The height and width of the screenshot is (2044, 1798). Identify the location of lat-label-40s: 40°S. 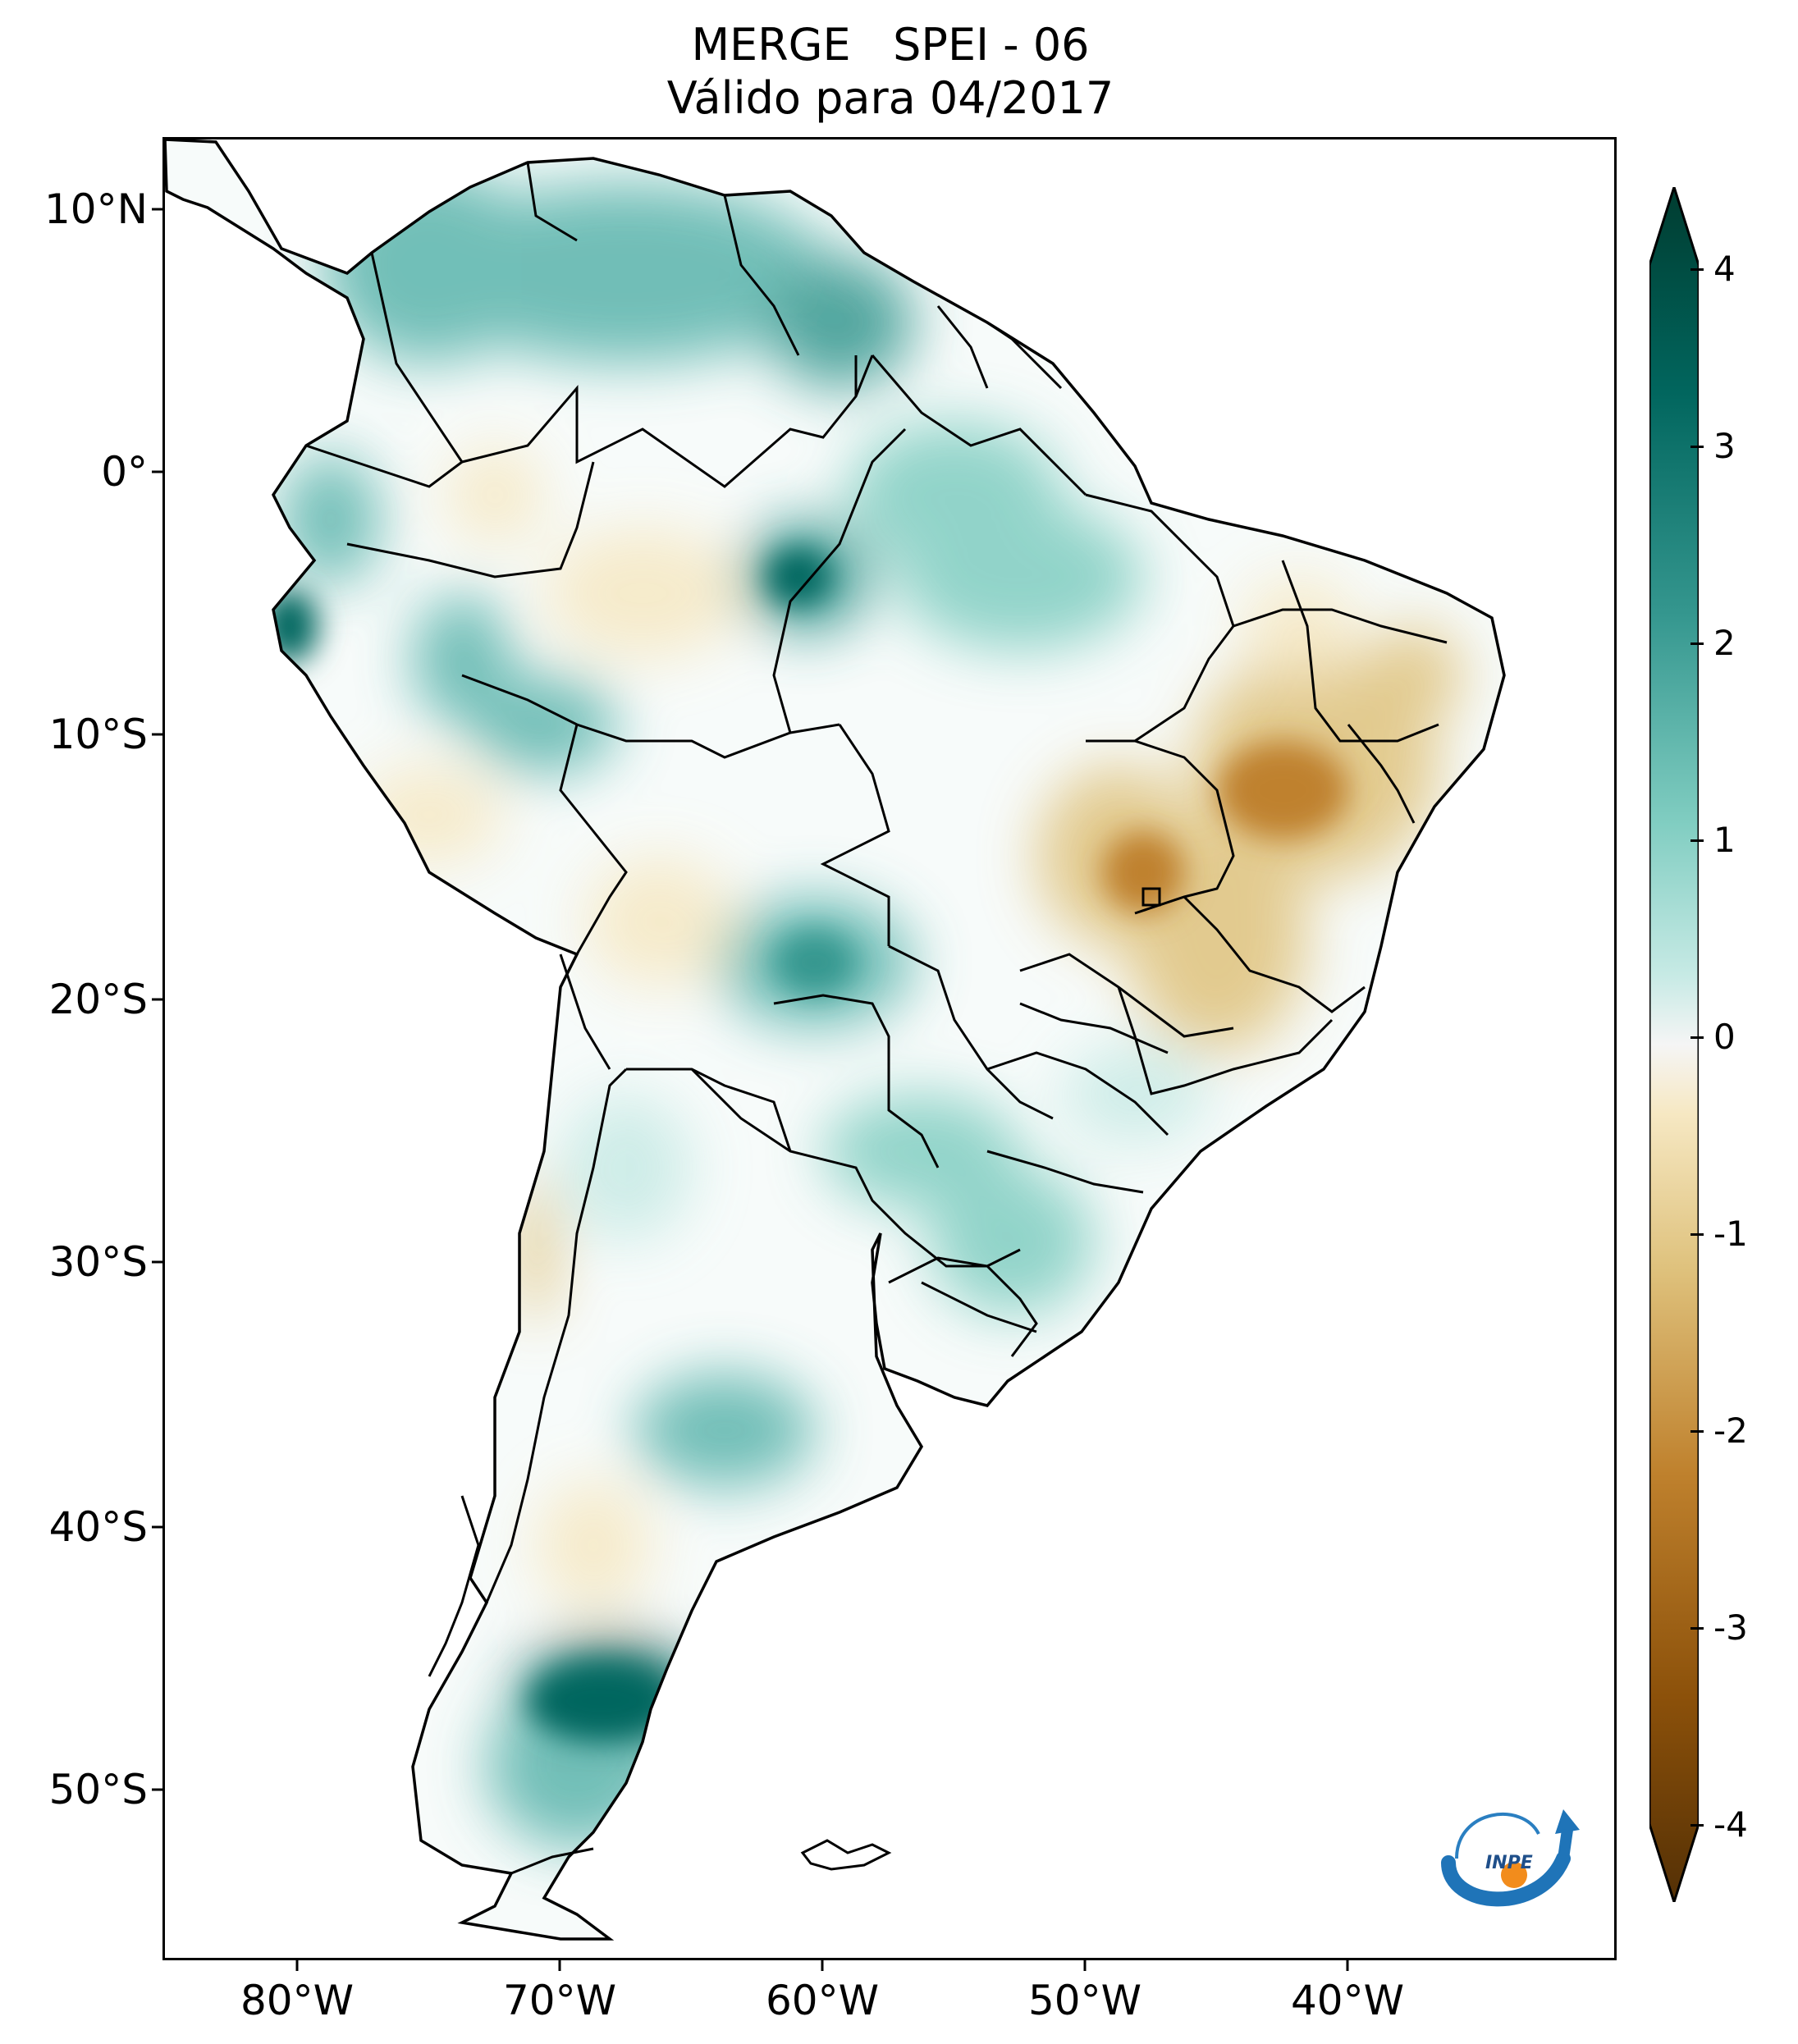
(98, 1527).